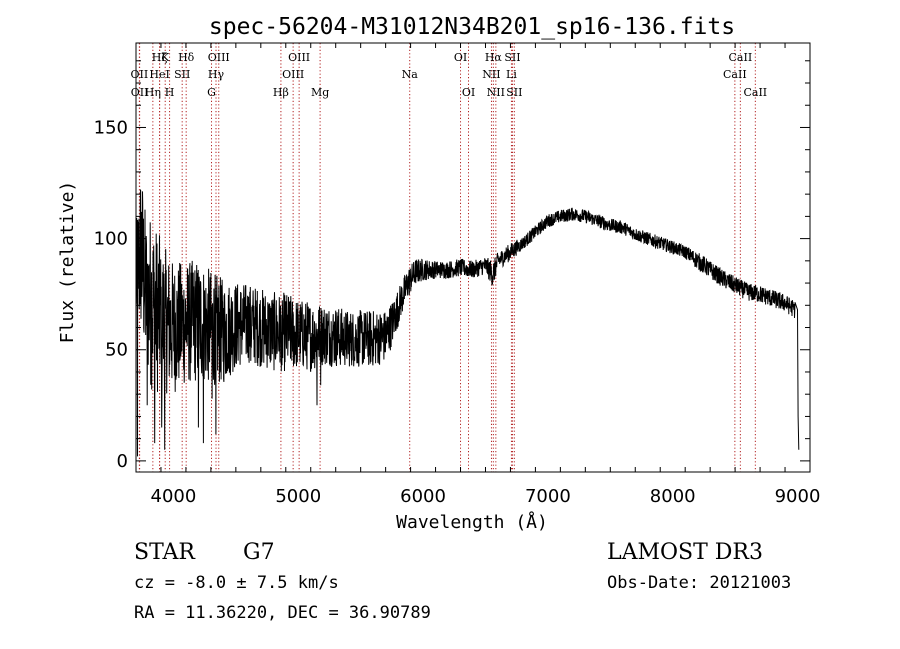 This screenshot has height=649, width=900. Describe the element at coordinates (116, 350) in the screenshot. I see `y-tick-label: 50` at that location.